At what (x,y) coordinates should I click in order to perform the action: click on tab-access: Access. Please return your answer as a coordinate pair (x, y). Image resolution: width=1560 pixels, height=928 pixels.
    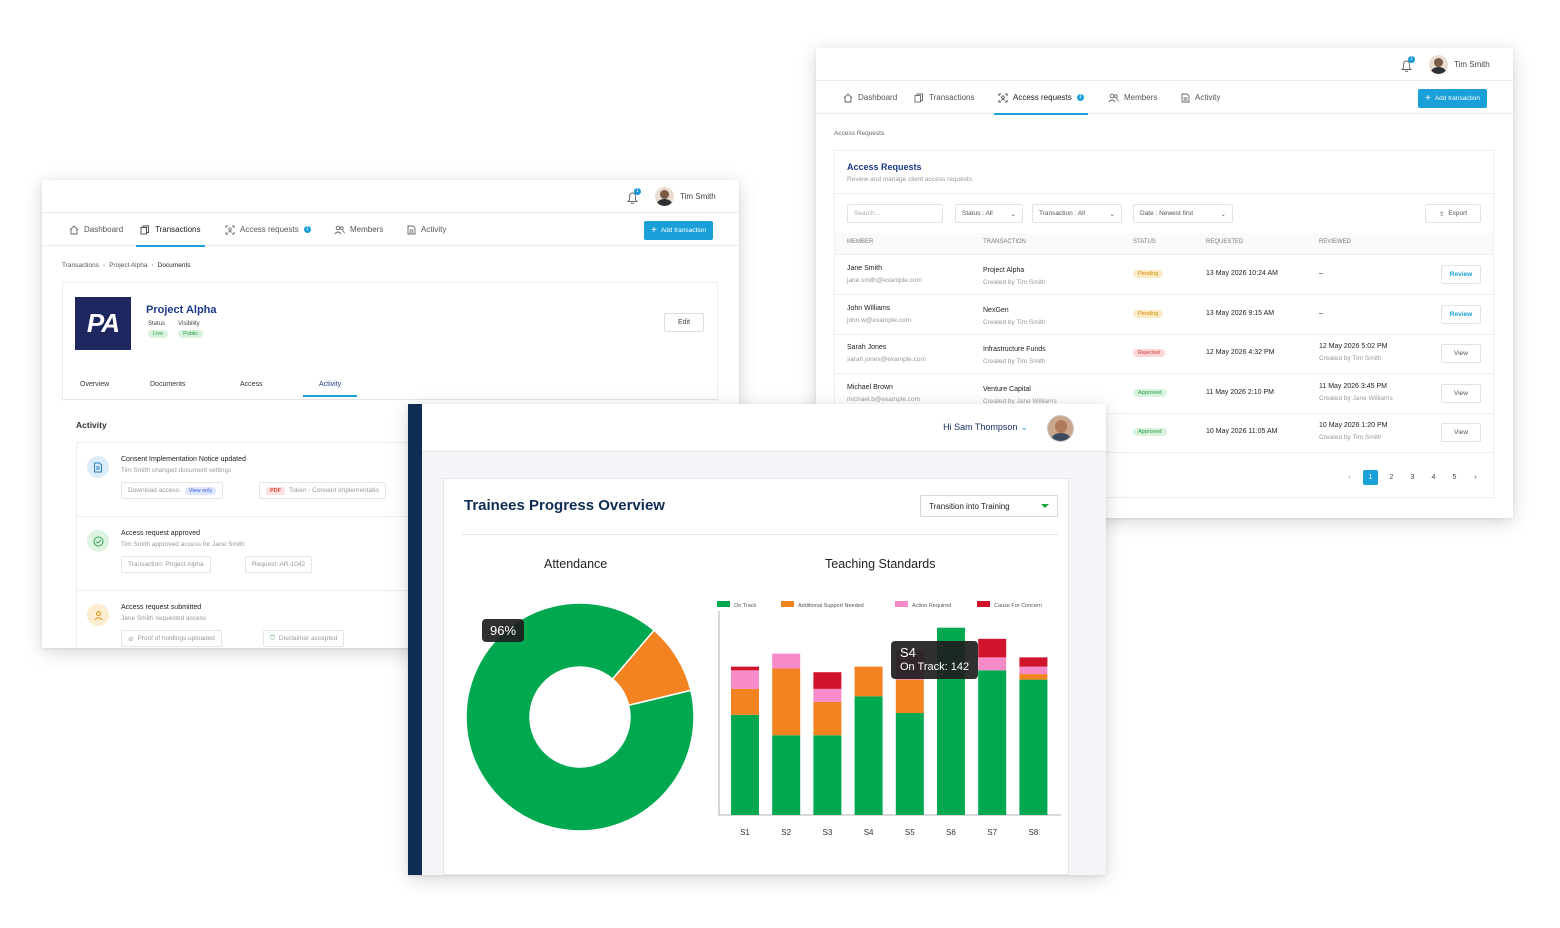
    Looking at the image, I should click on (251, 384).